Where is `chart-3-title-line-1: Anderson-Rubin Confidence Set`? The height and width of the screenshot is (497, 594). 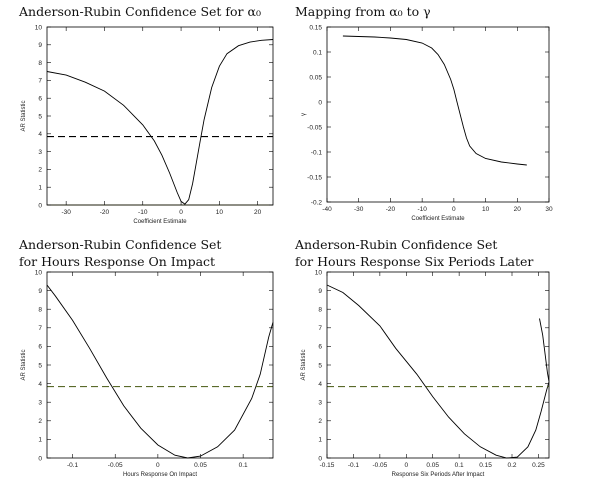 chart-3-title-line-1: Anderson-Rubin Confidence Set is located at coordinates (120, 244).